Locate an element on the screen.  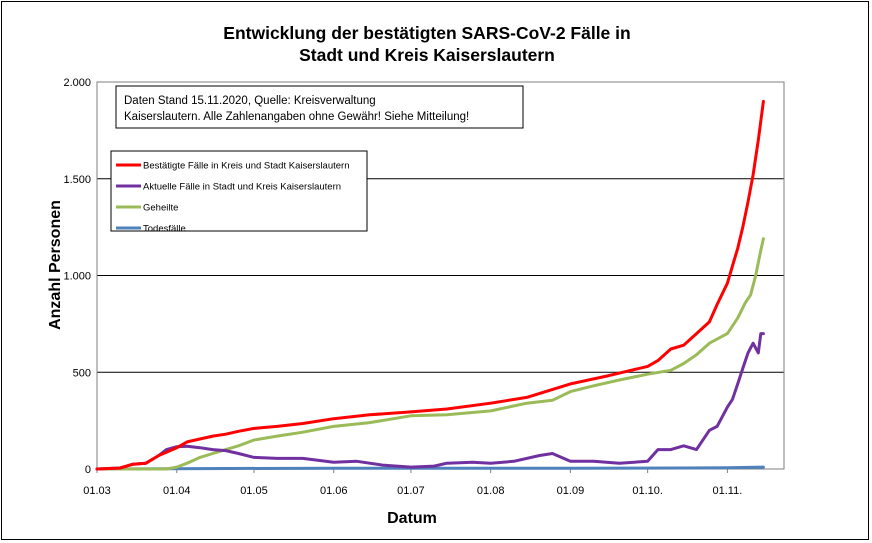
note-box-frame is located at coordinates (319, 107).